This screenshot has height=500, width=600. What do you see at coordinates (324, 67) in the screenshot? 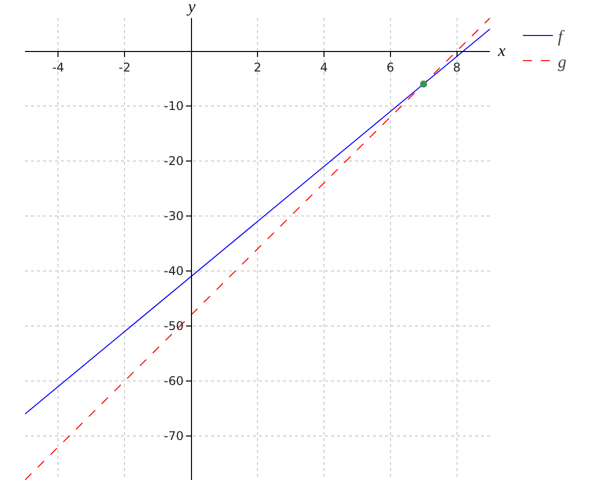
I see `x-tick-label: 4` at bounding box center [324, 67].